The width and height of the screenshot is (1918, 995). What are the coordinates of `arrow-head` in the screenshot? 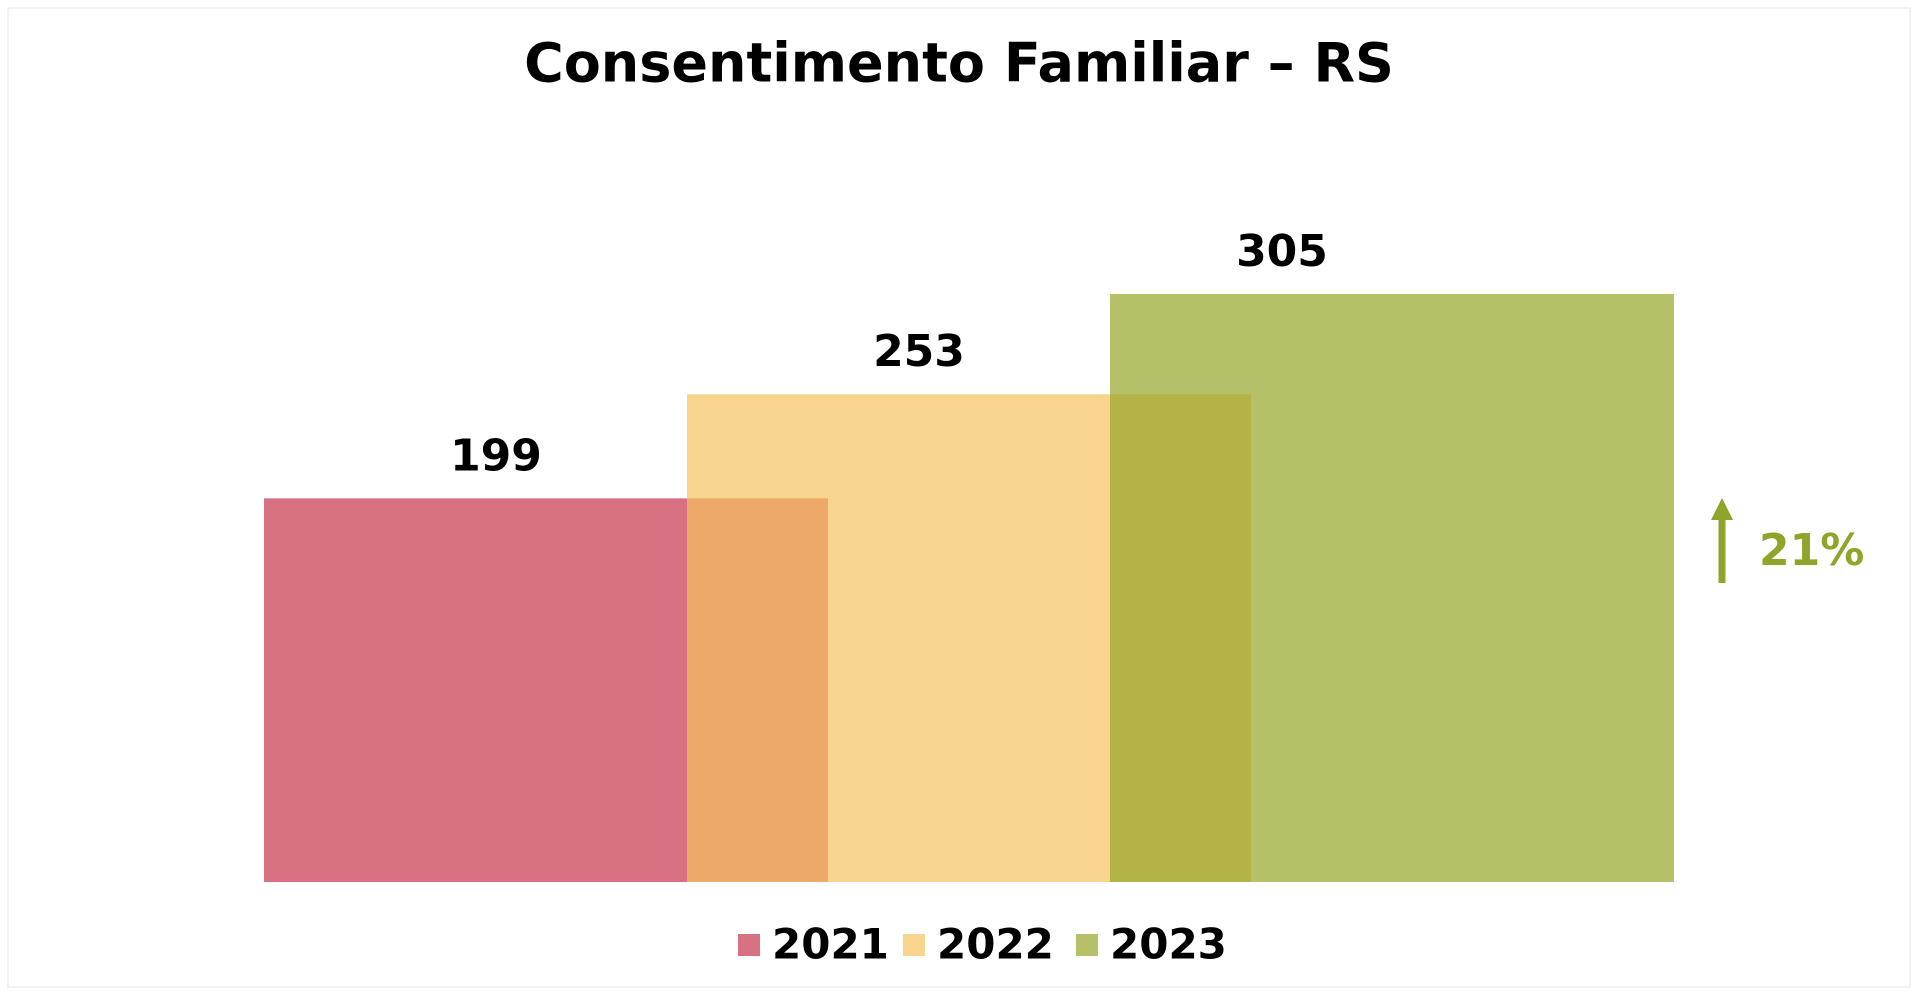 It's located at (1722, 509).